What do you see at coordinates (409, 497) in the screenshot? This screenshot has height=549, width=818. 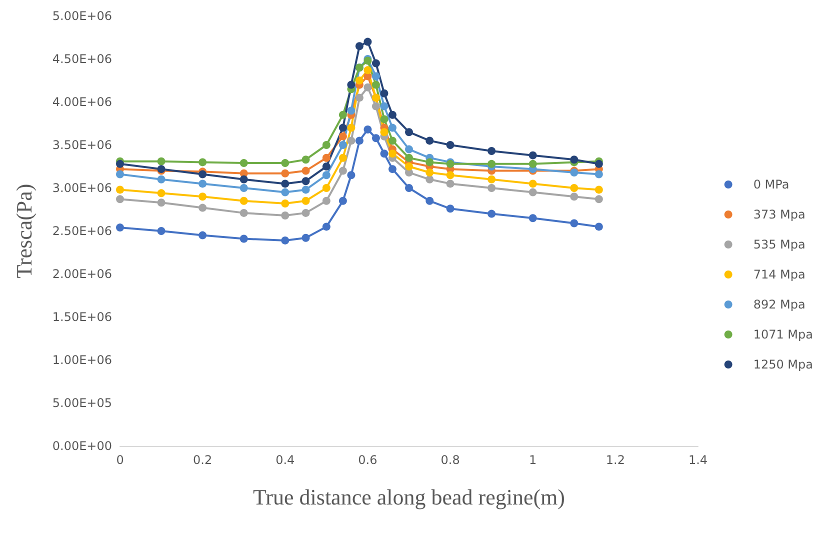 I see `x-axis-title: True distance along bead regine(m)` at bounding box center [409, 497].